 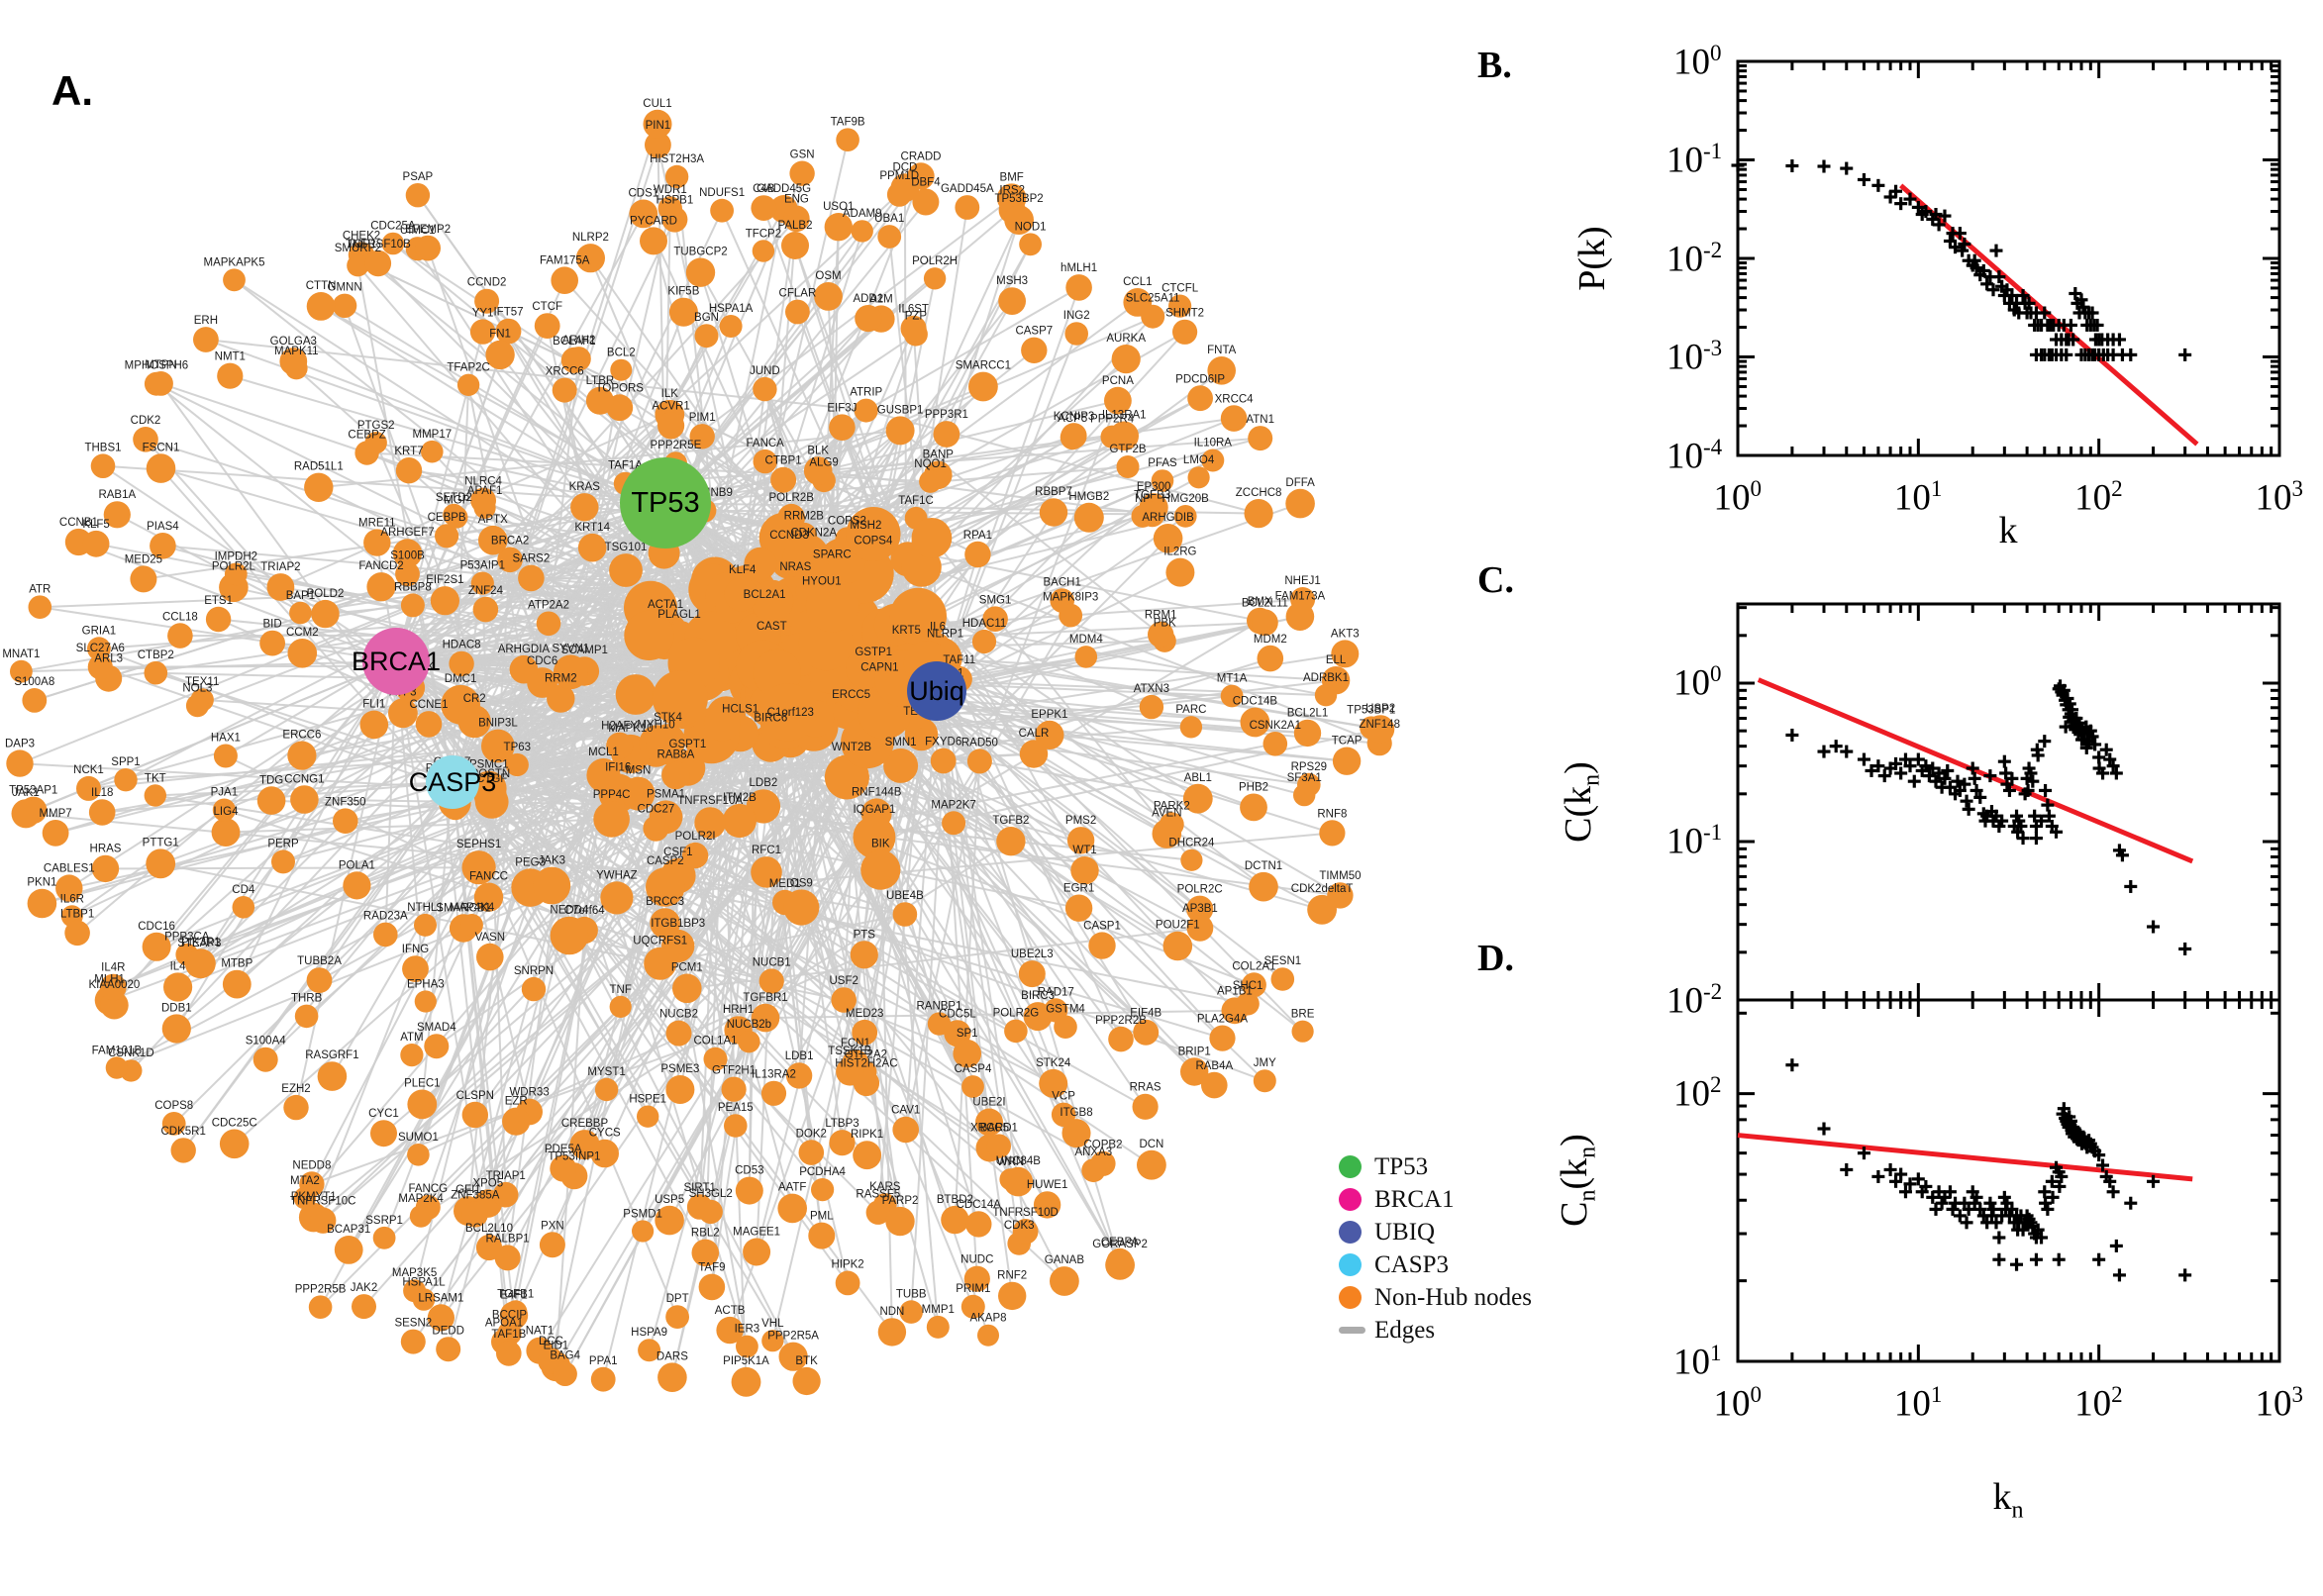 I want to click on network-node-label: PFAS, so click(x=1162, y=463).